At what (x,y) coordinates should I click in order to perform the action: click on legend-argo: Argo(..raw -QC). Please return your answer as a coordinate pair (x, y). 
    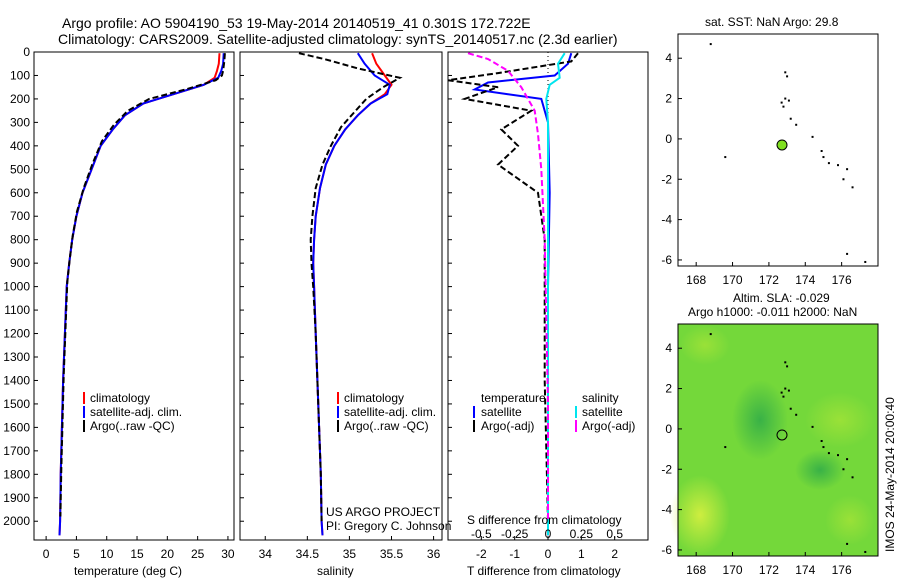
    Looking at the image, I should click on (132, 426).